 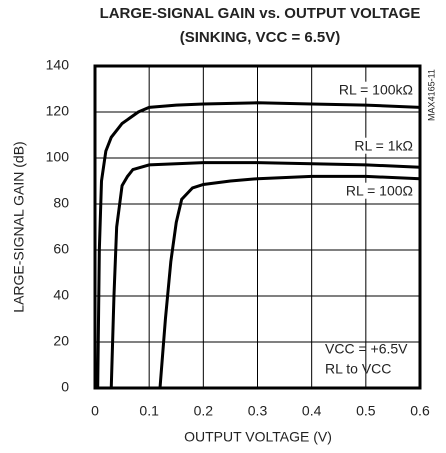 I want to click on x-tick-label: 0.5, so click(x=366, y=411).